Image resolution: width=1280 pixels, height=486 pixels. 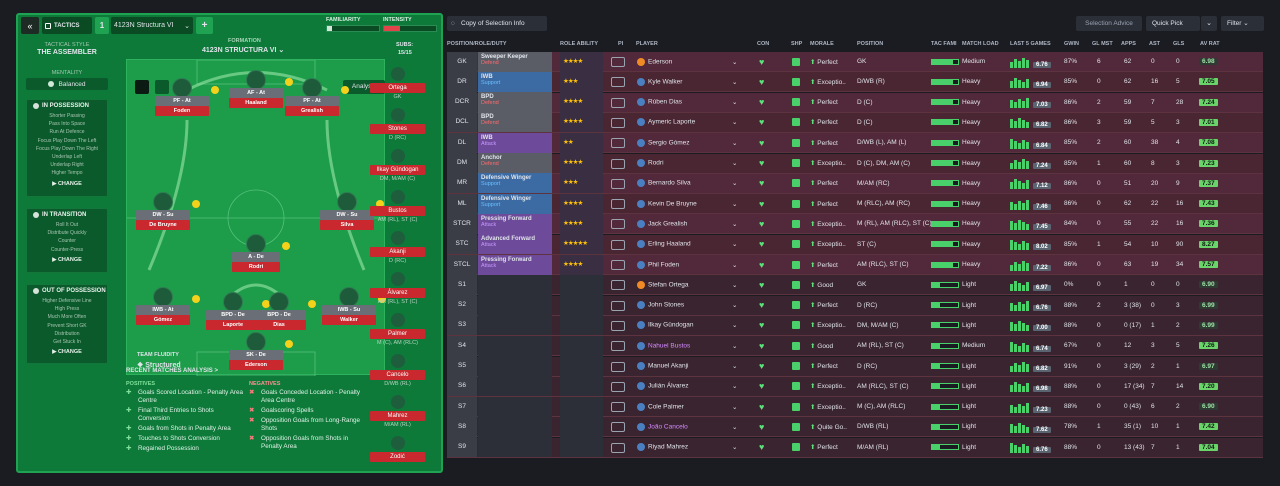 I want to click on quick-pick-button: Quick Pick, so click(x=1173, y=23).